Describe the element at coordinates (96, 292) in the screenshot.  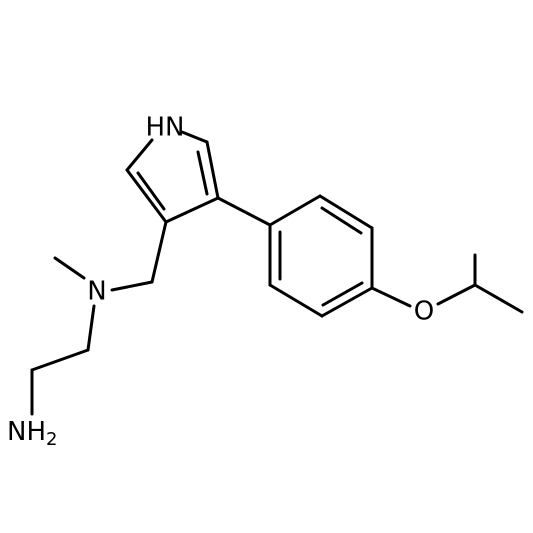
I see `atom-label: N` at that location.